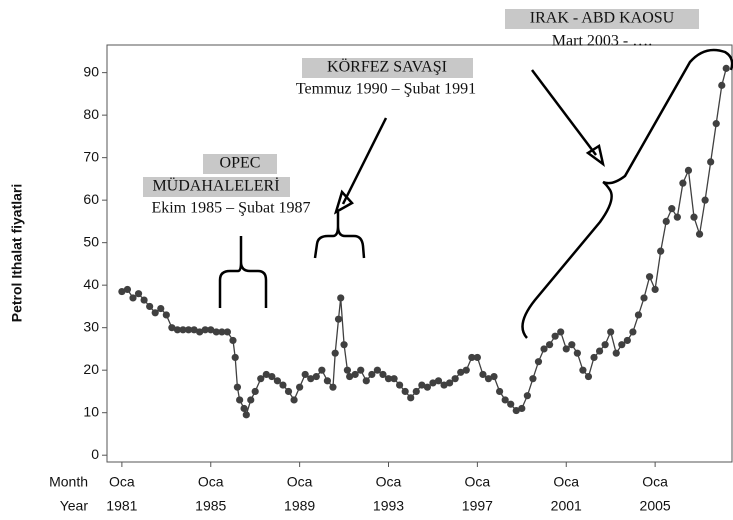  What do you see at coordinates (388, 506) in the screenshot?
I see `x-tick-label: 1993` at bounding box center [388, 506].